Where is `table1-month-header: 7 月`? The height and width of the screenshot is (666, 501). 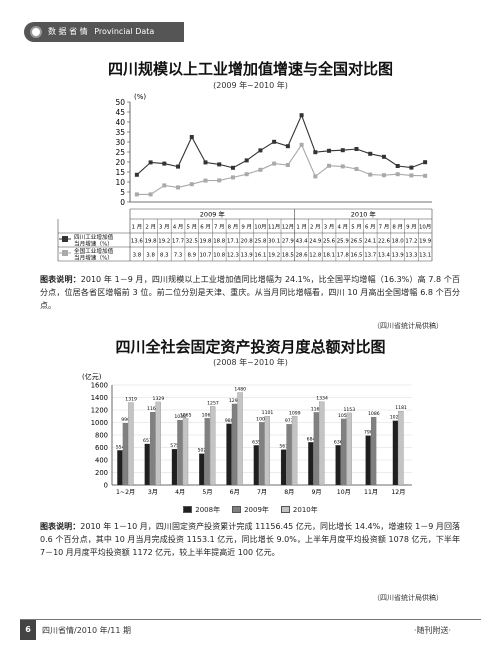 table1-month-header: 7 月 is located at coordinates (219, 227).